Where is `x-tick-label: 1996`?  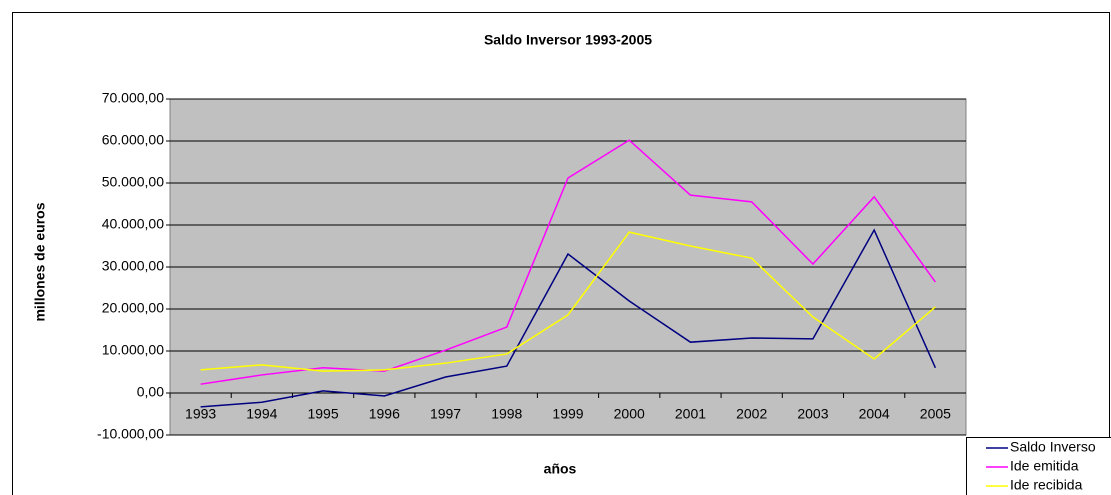
x-tick-label: 1996 is located at coordinates (384, 414).